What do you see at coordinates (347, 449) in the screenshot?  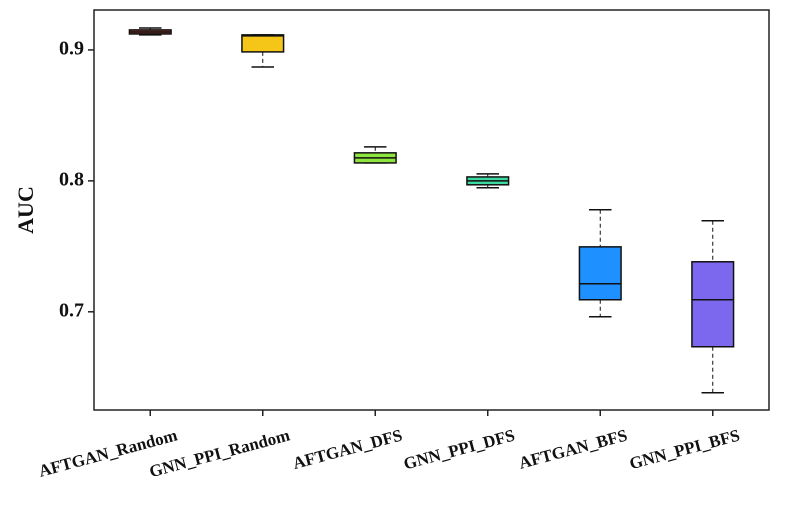 I see `x-tick-label: AFTGAN_DFS` at bounding box center [347, 449].